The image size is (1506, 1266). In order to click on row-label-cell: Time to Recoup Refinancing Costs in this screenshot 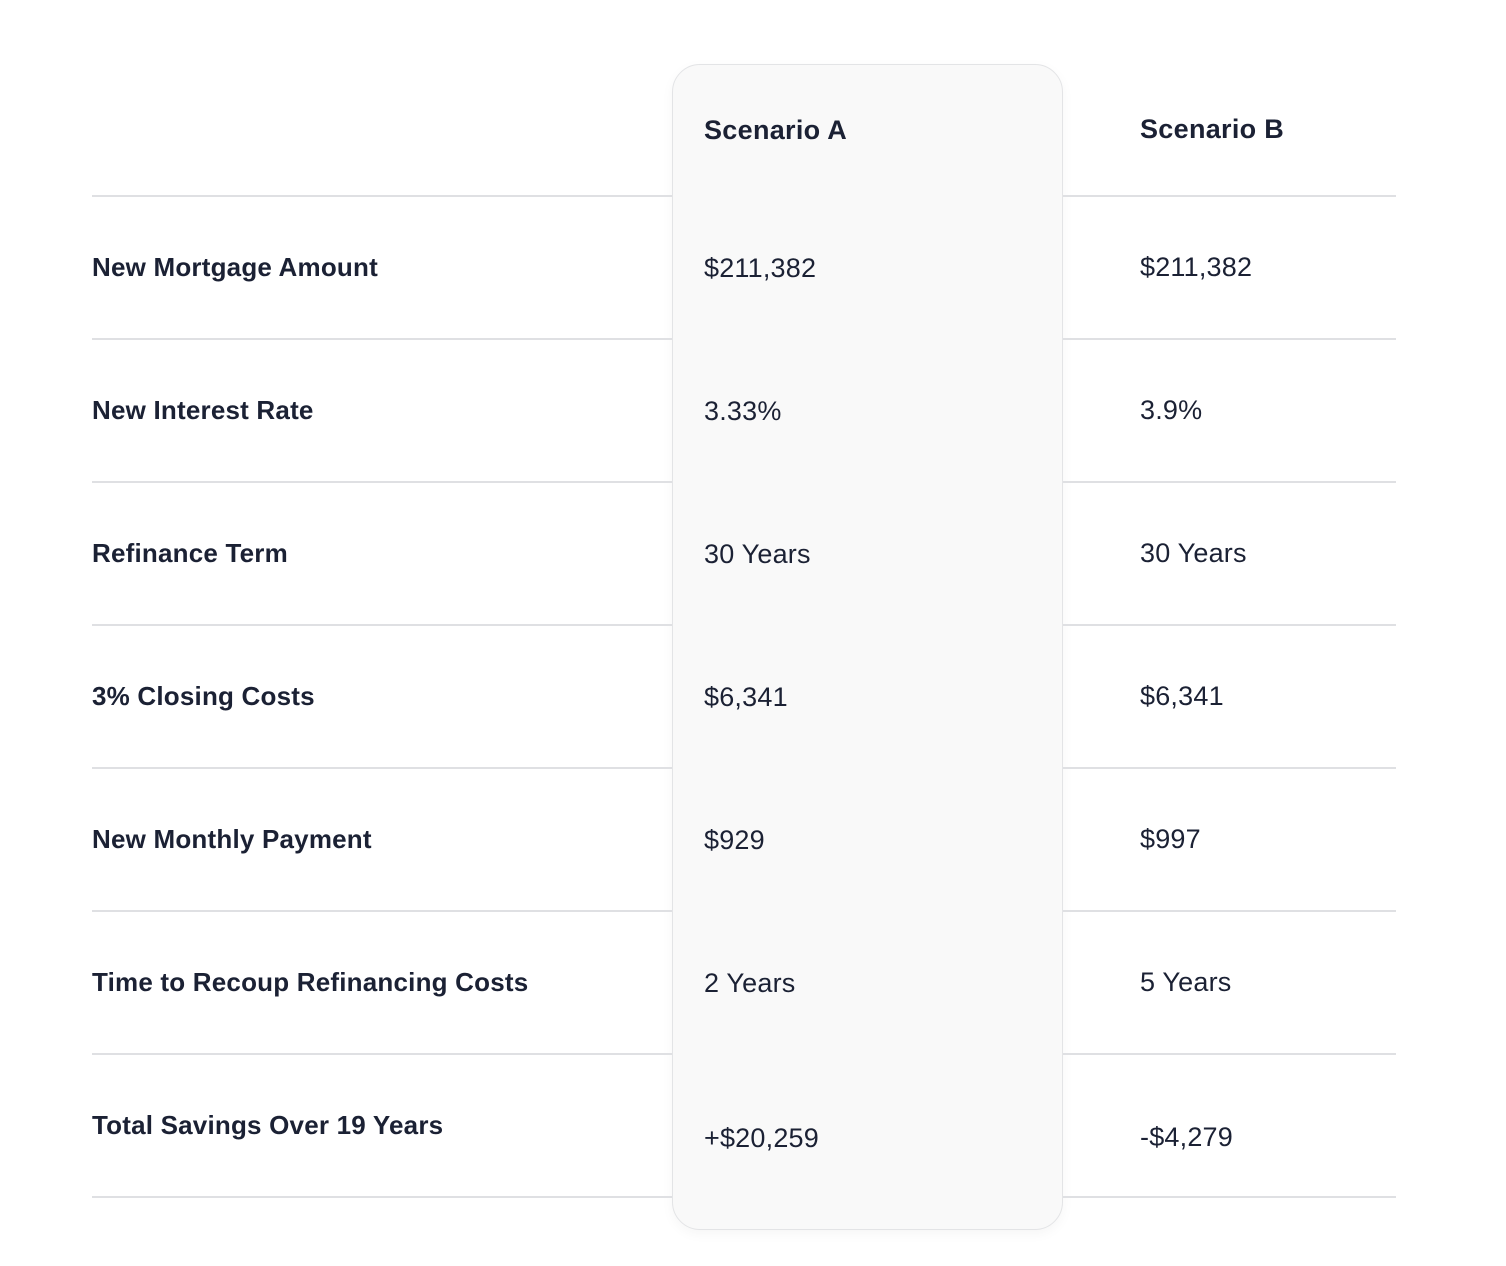, I will do `click(382, 983)`.